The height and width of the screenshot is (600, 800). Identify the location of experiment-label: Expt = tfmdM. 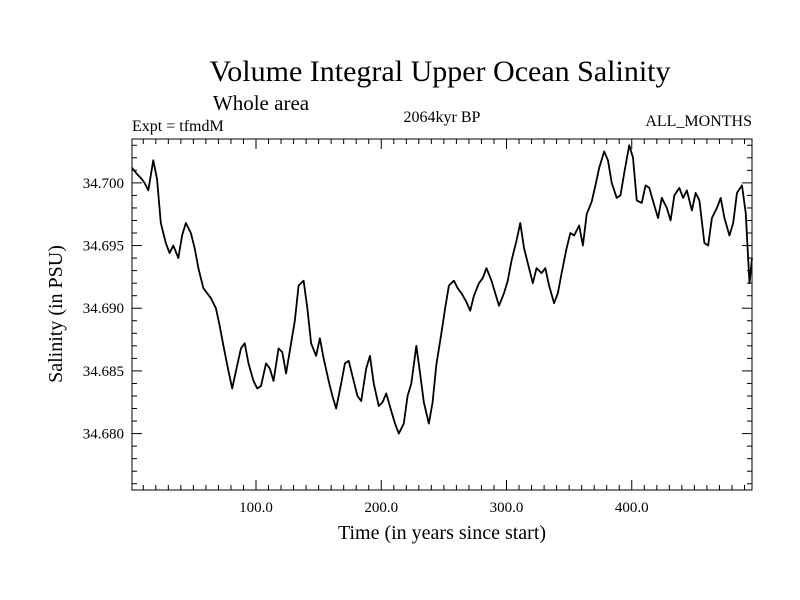
(178, 126).